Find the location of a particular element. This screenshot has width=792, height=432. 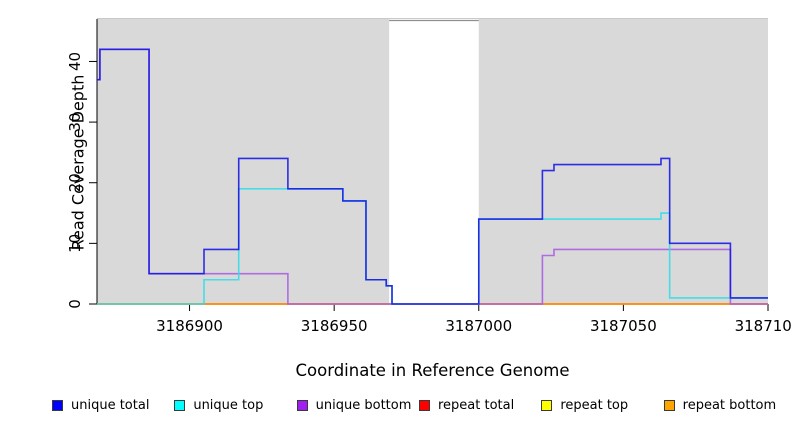

y-tick-label: 0 is located at coordinates (75, 304).